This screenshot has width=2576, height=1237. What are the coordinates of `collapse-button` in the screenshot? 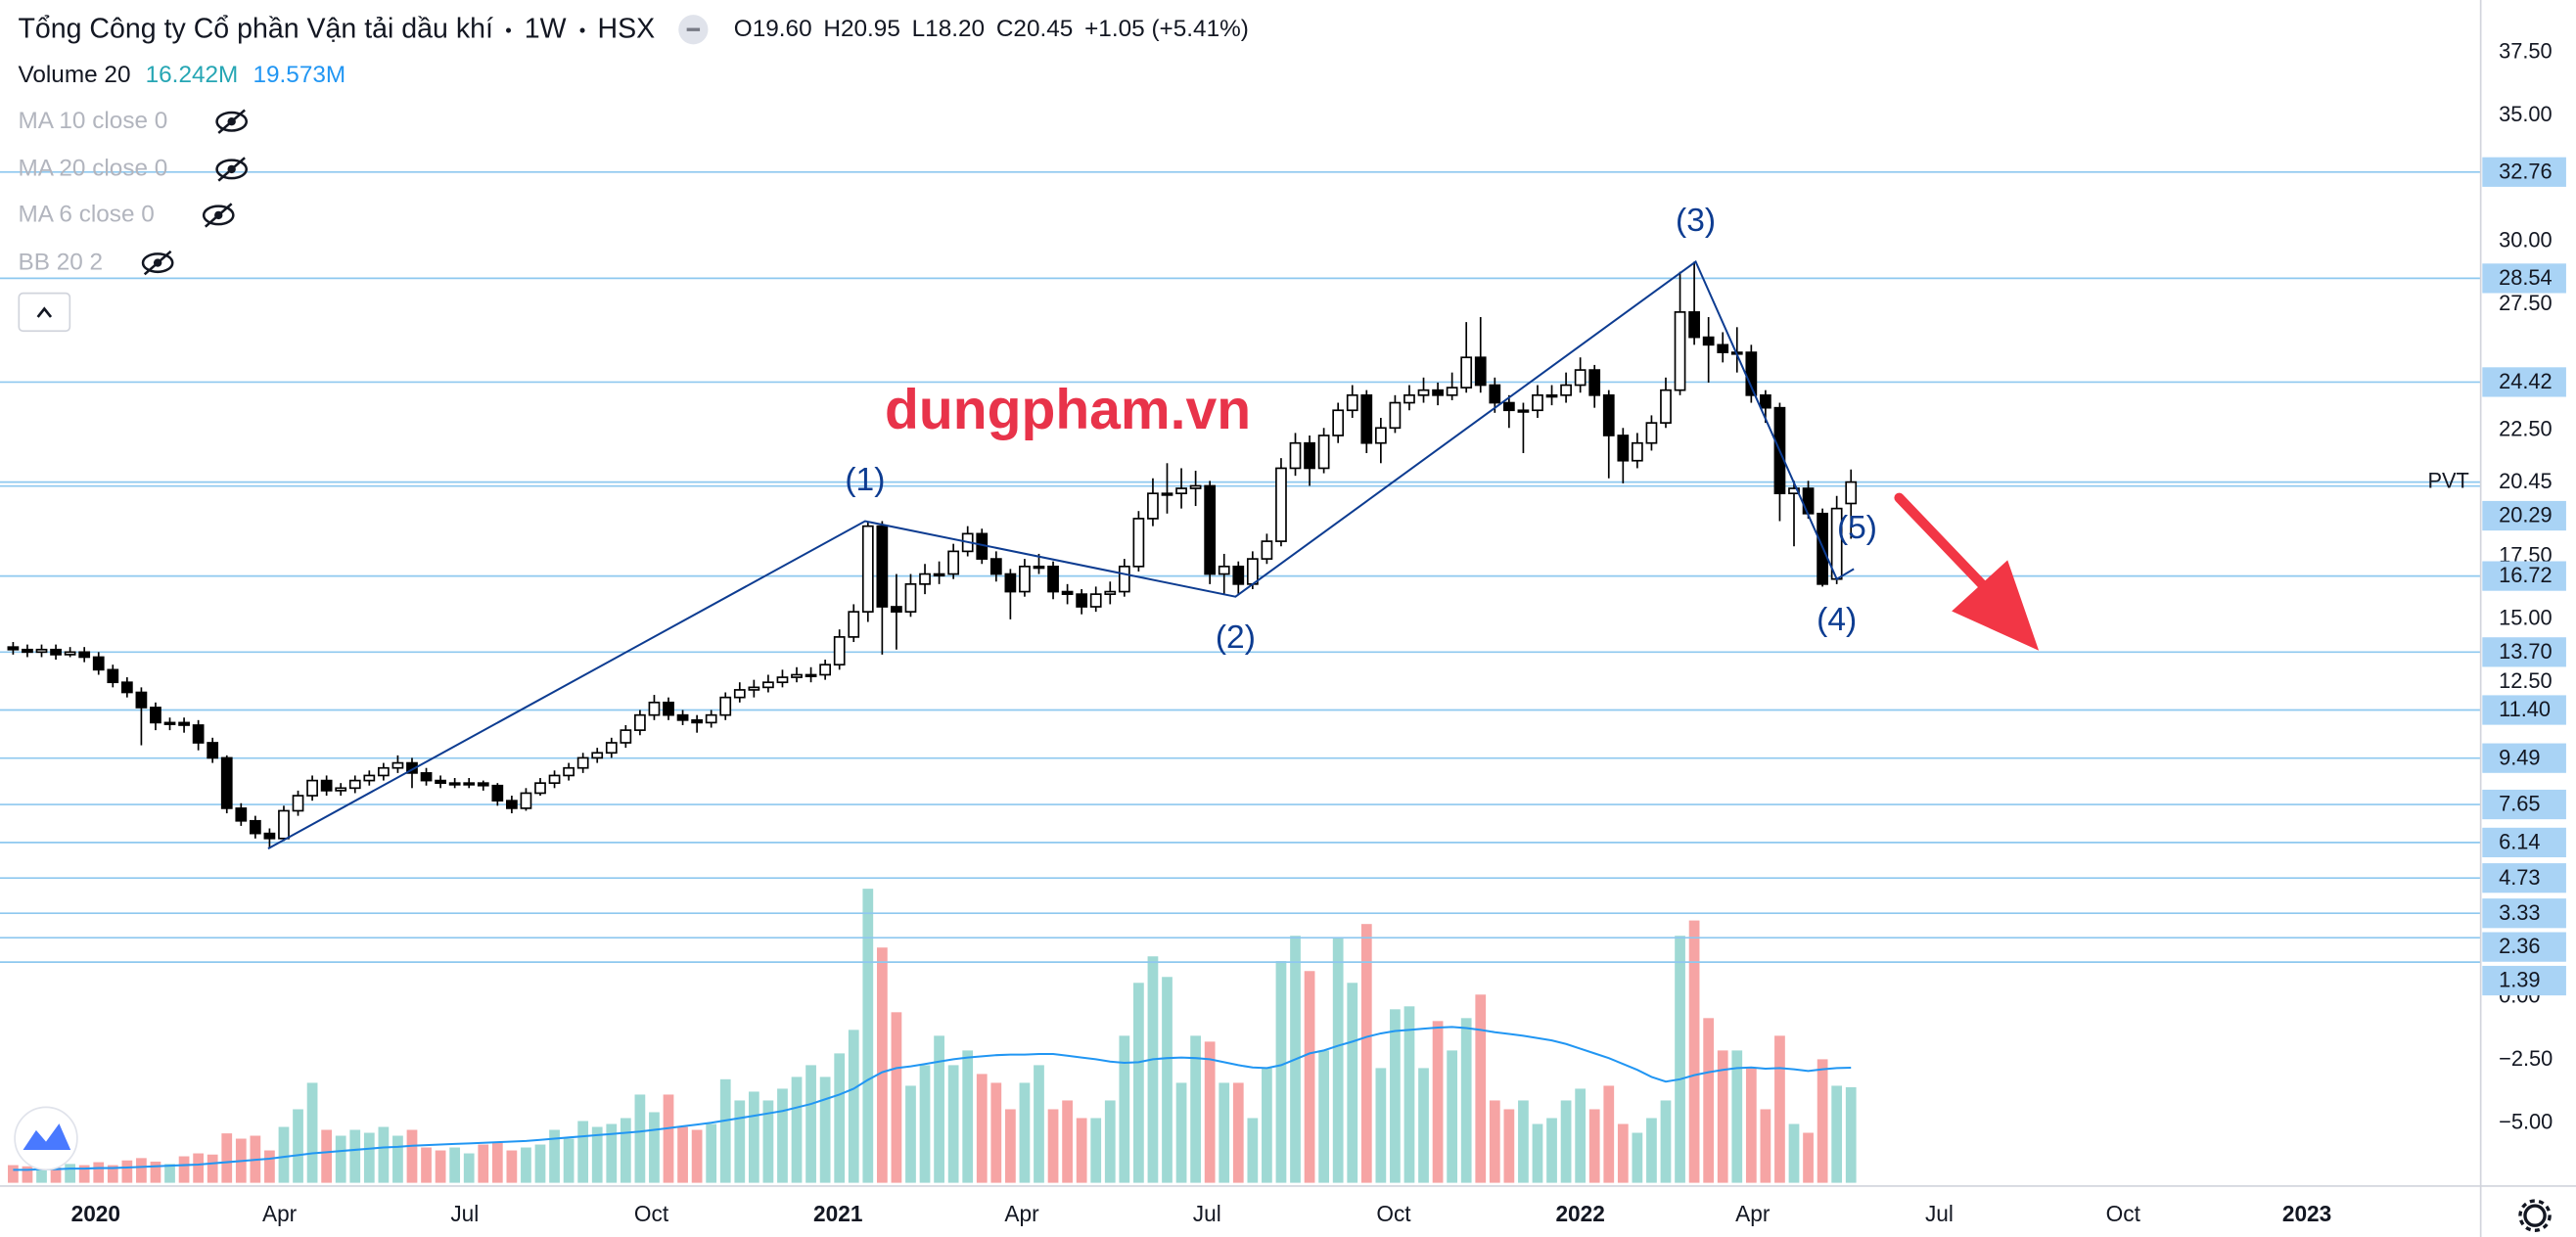 It's located at (44, 312).